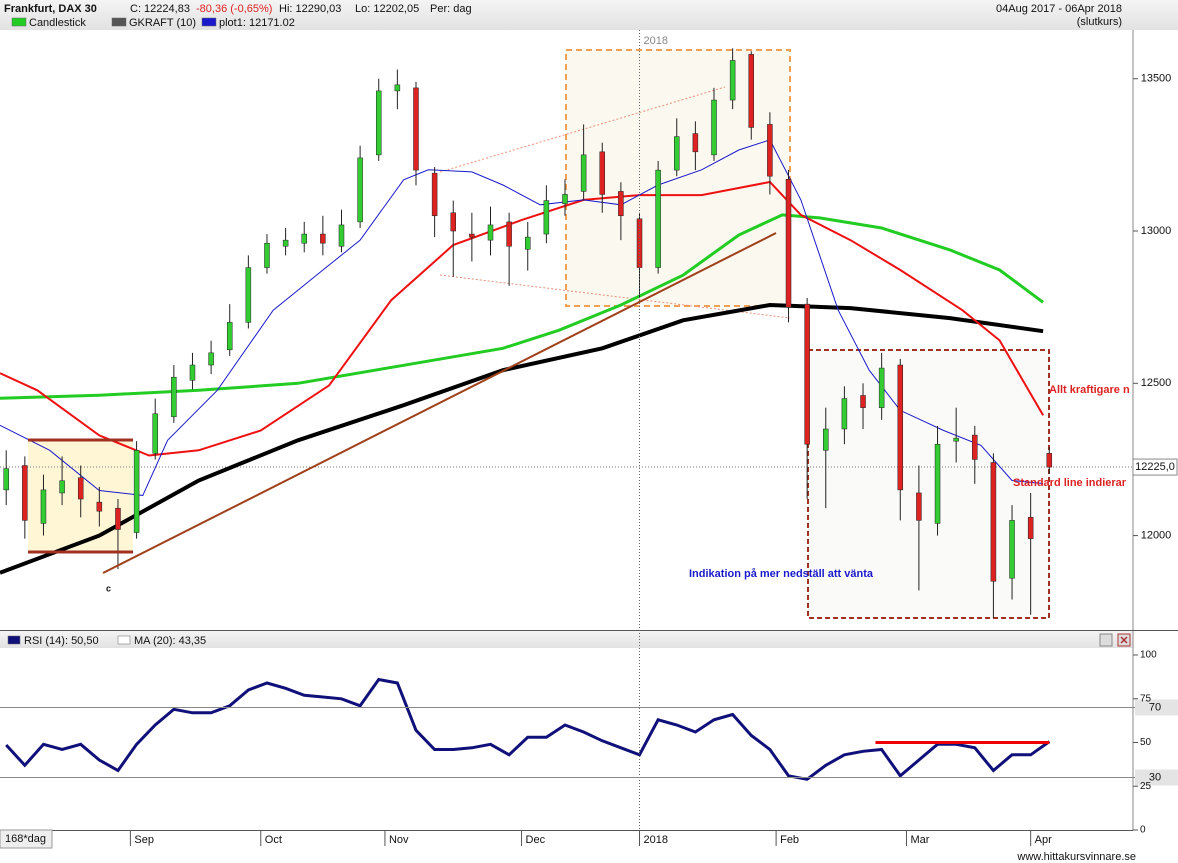 The height and width of the screenshot is (863, 1178). I want to click on legend-label: RSI (14): 50,50, so click(61, 641).